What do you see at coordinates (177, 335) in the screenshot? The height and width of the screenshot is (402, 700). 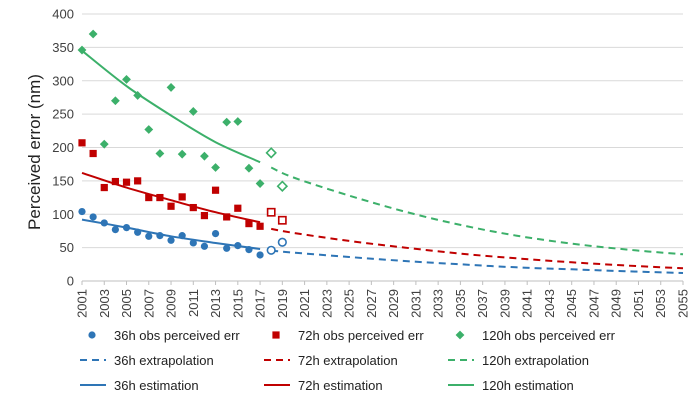 I see `legend-label: 36h obs perceived err` at bounding box center [177, 335].